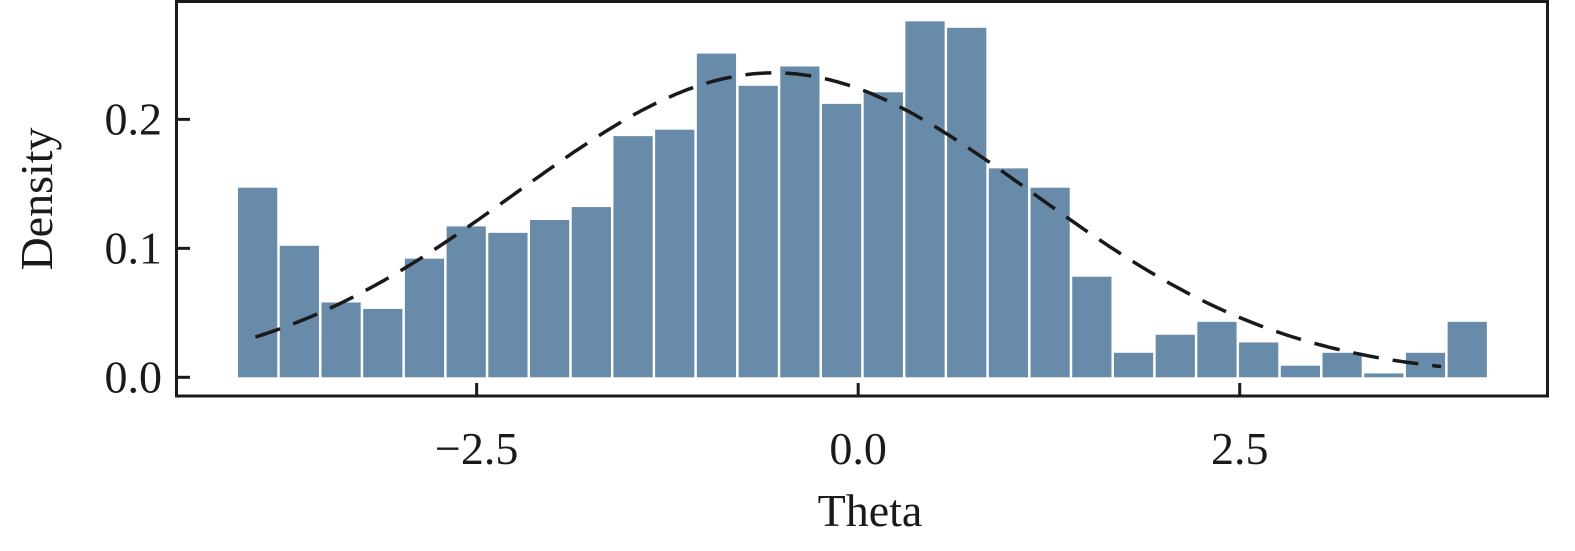 The image size is (1575, 551). I want to click on x-tick-label: 0.0, so click(858, 448).